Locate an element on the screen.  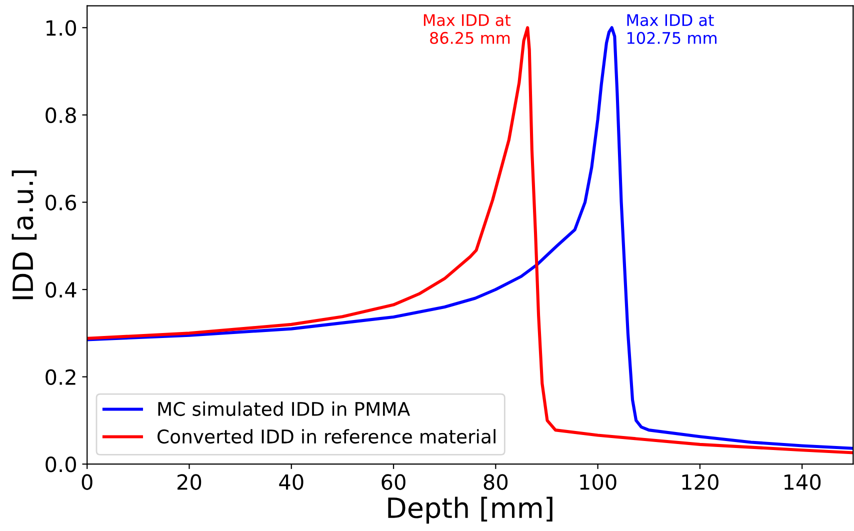
y-tick-label: 0.2 is located at coordinates (61, 377).